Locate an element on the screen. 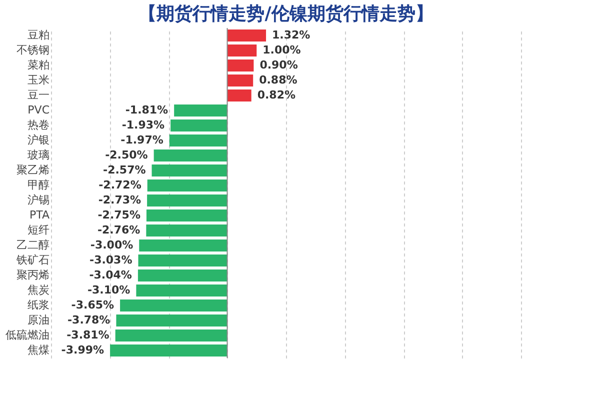 The image size is (600, 400). y-tick-label: 甲醇 is located at coordinates (39, 185).